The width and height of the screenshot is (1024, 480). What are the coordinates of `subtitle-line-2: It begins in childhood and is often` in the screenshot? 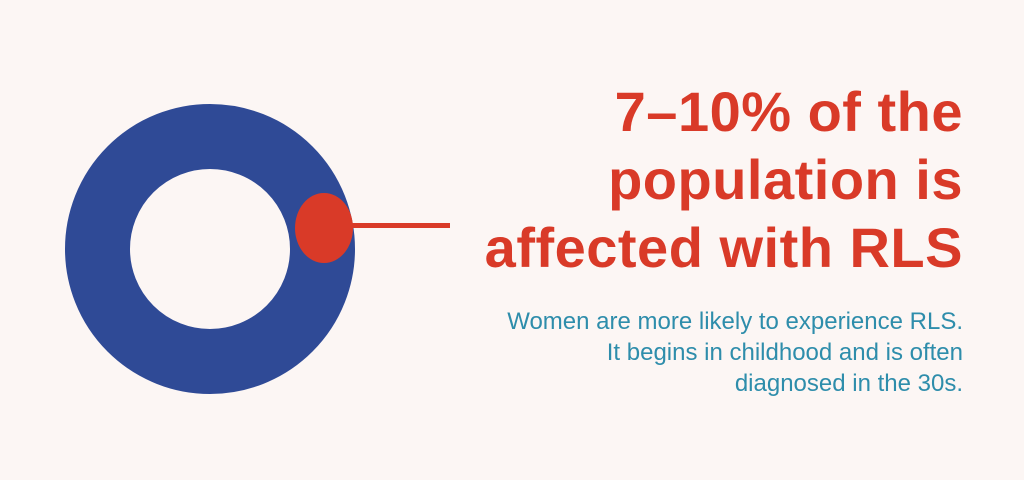 It's located at (784, 352).